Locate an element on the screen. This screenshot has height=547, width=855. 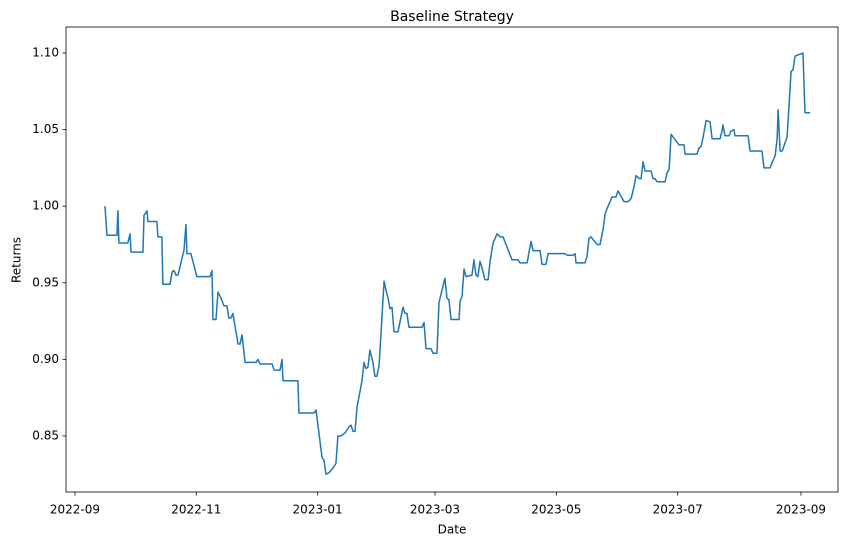
y-axis-label: Returns is located at coordinates (17, 260).